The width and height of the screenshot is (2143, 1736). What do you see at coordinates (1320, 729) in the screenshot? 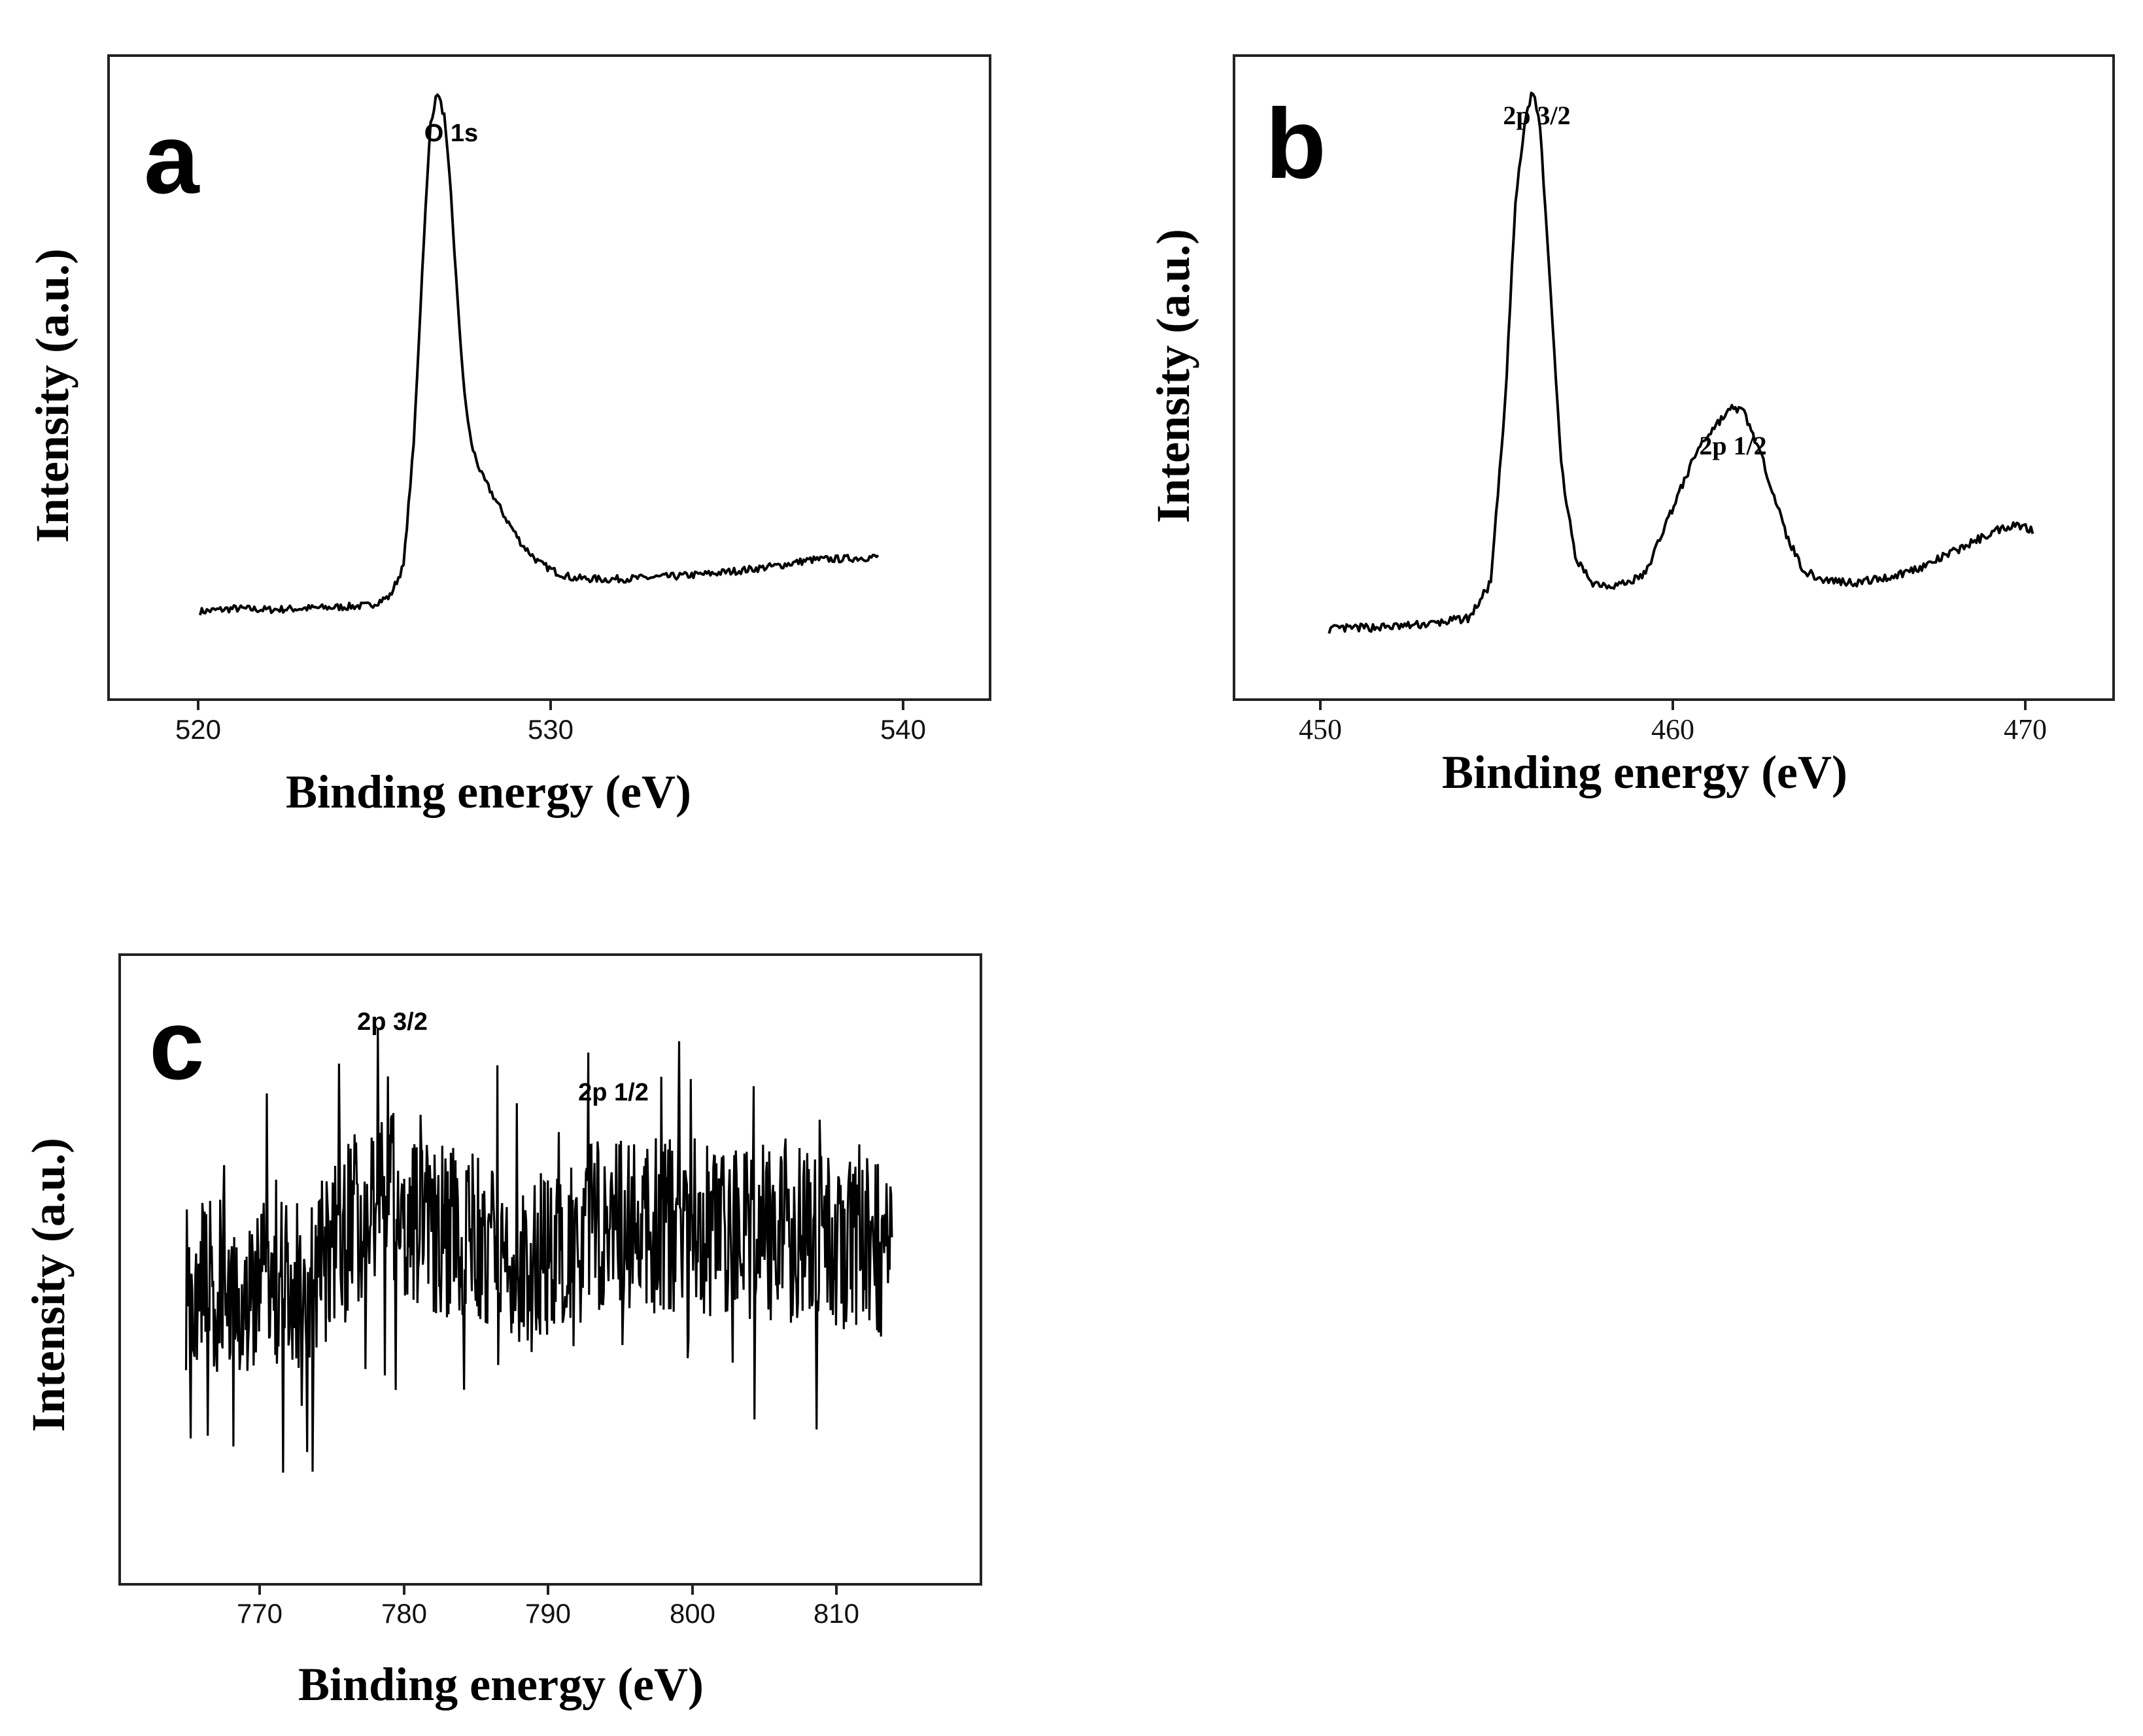
I see `panel-b-tick-label-450: 450` at bounding box center [1320, 729].